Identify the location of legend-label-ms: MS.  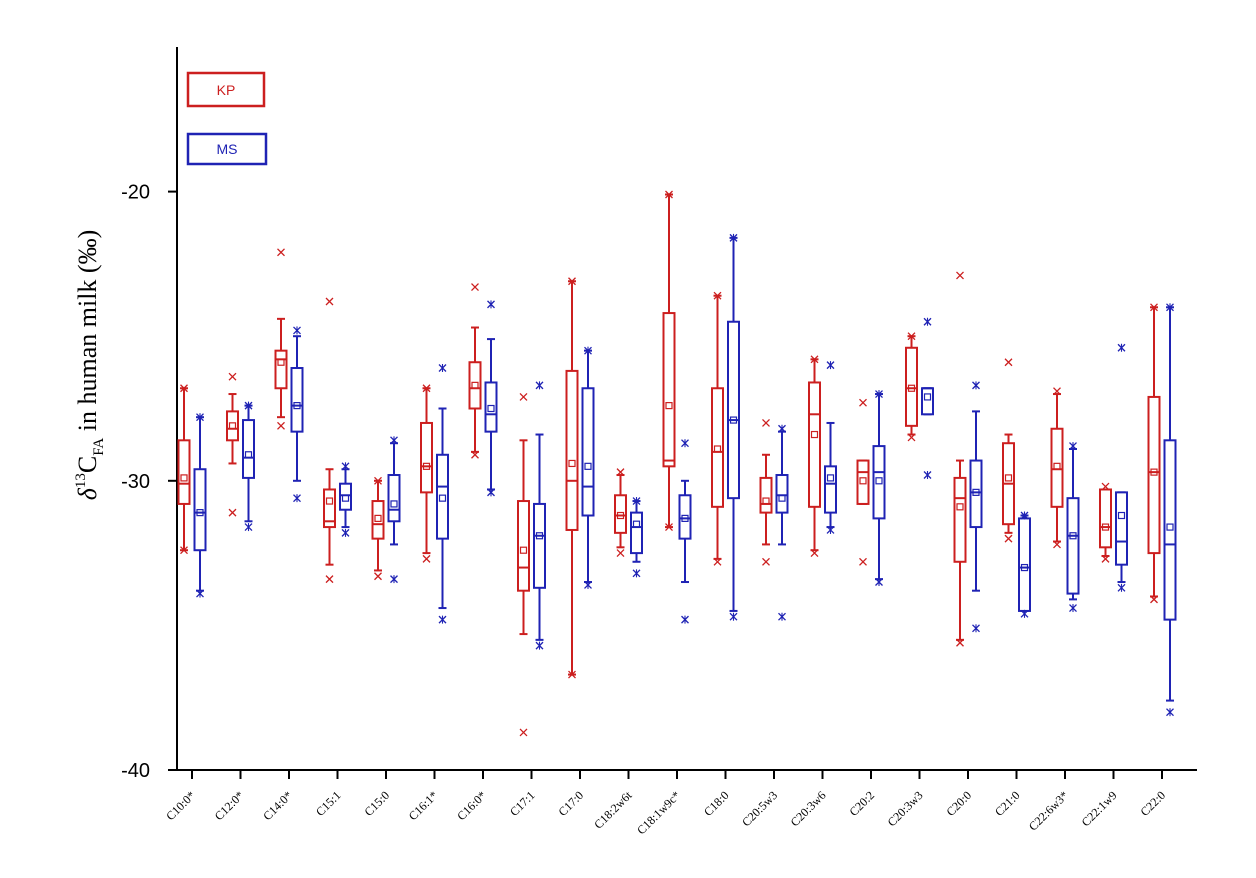
(227, 149).